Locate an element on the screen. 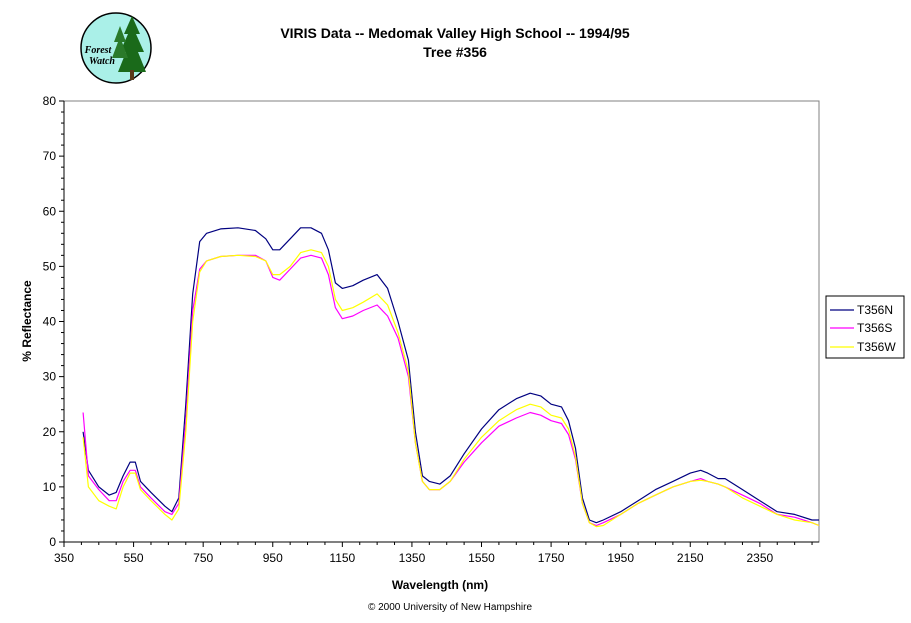  x-axis-label: Wavelength (nm) is located at coordinates (440, 585).